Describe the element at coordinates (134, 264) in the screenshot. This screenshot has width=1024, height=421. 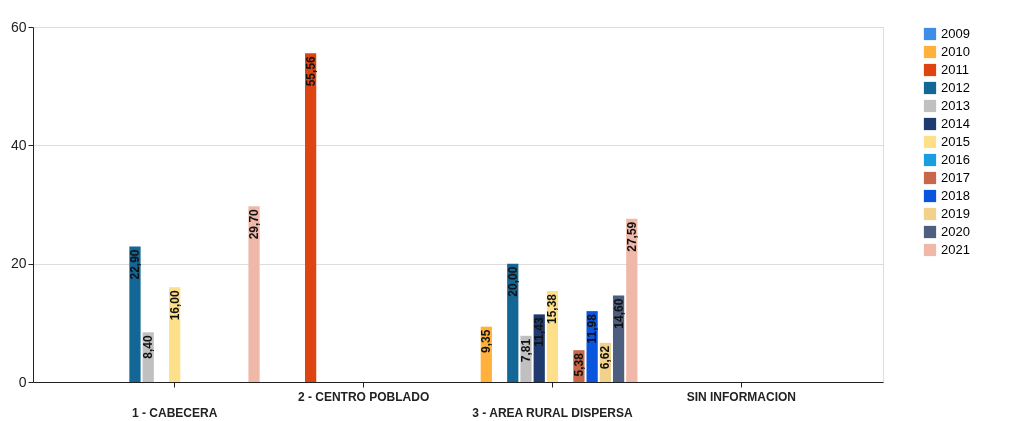
I see `data-label: 22,90` at that location.